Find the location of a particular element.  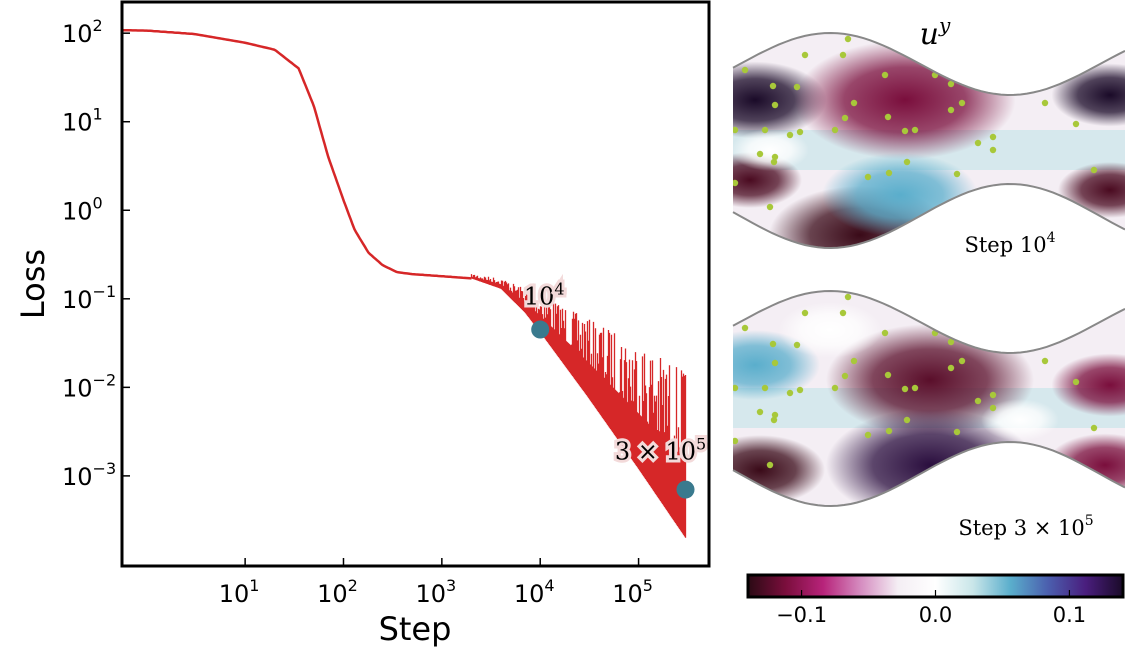

tick-exp: 3 is located at coordinates (451, 585).